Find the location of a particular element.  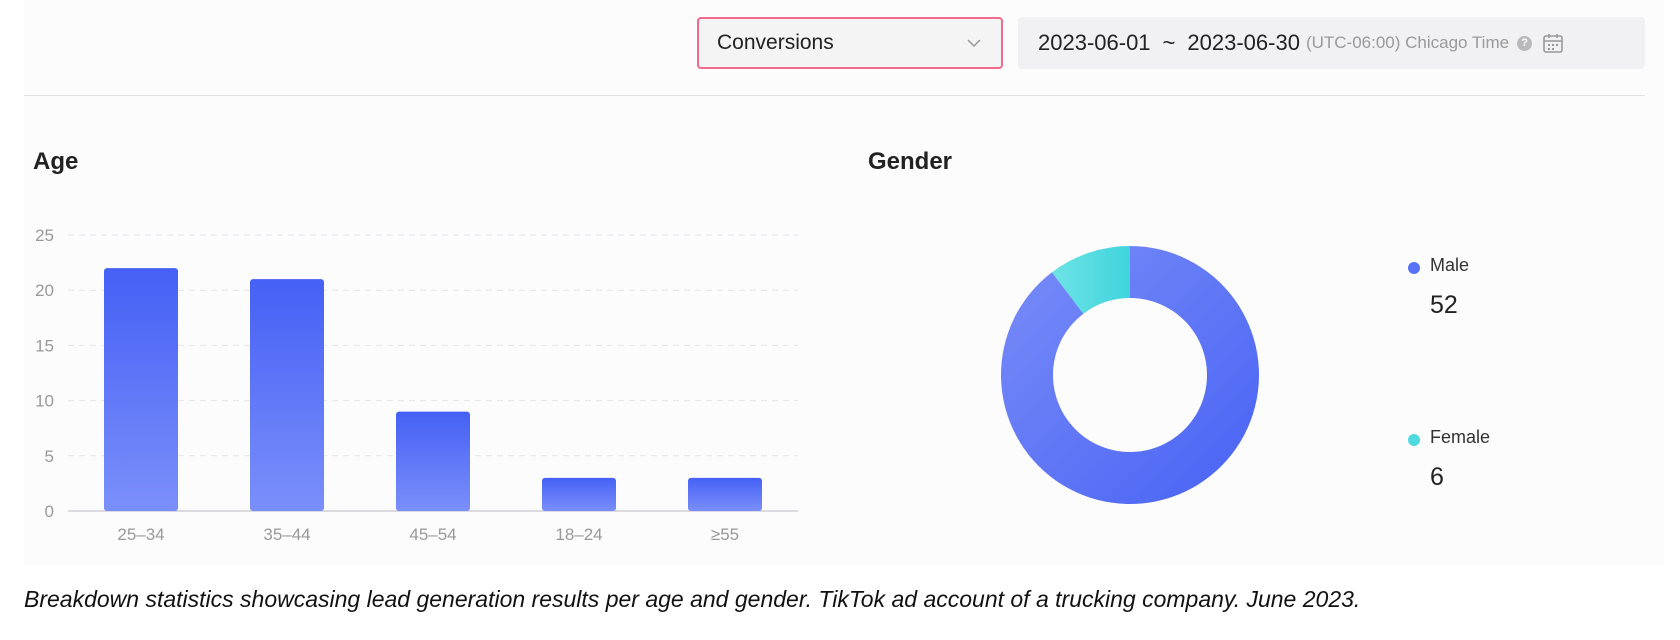

legend-label-female: Female is located at coordinates (1460, 437).